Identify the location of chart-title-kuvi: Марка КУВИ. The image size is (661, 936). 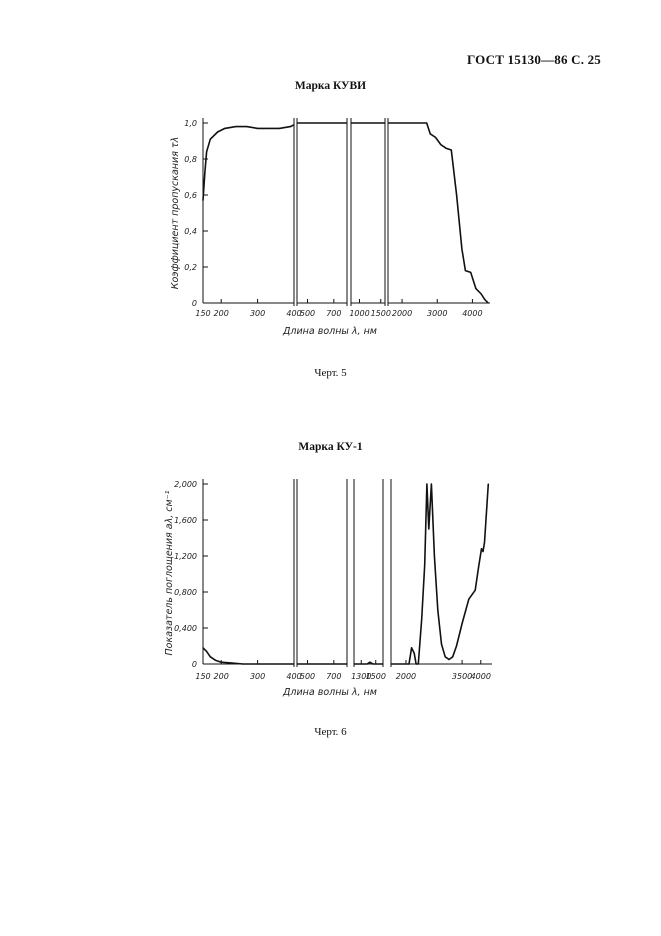
(330, 86).